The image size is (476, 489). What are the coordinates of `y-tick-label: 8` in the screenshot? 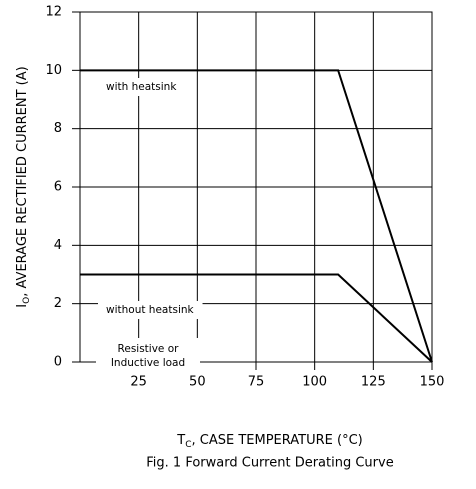 It's located at (58, 128).